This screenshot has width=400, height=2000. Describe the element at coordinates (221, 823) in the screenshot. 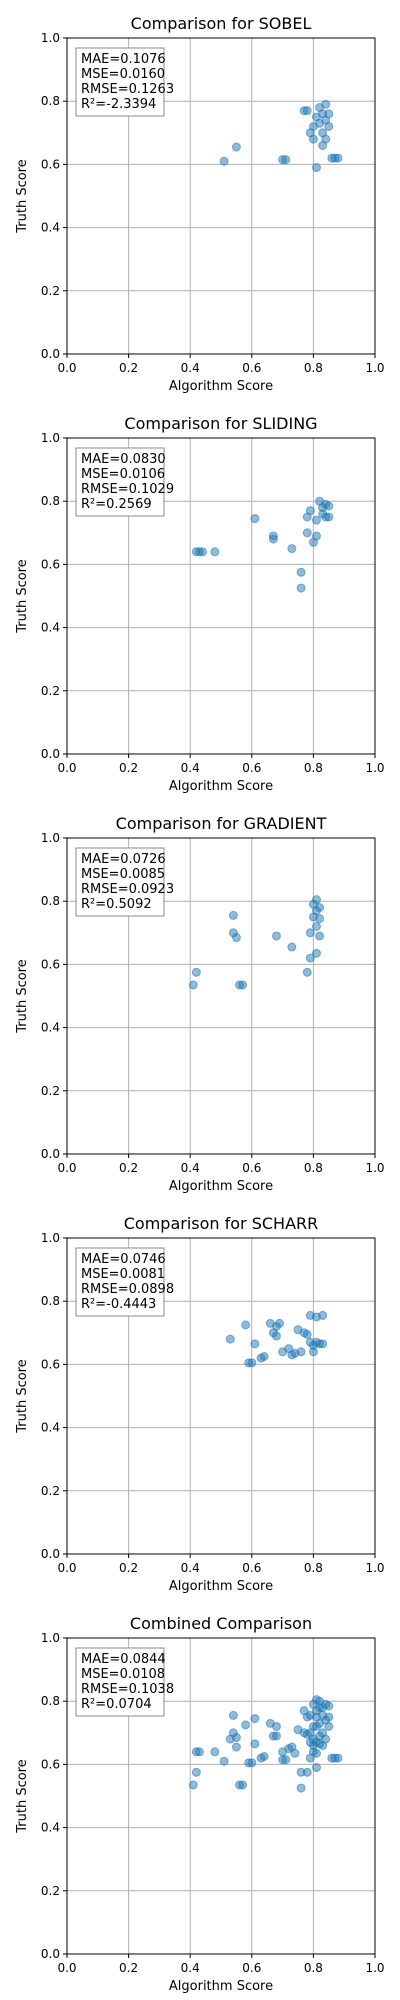

I see `chart-title: Comparison for GRADIENT` at that location.